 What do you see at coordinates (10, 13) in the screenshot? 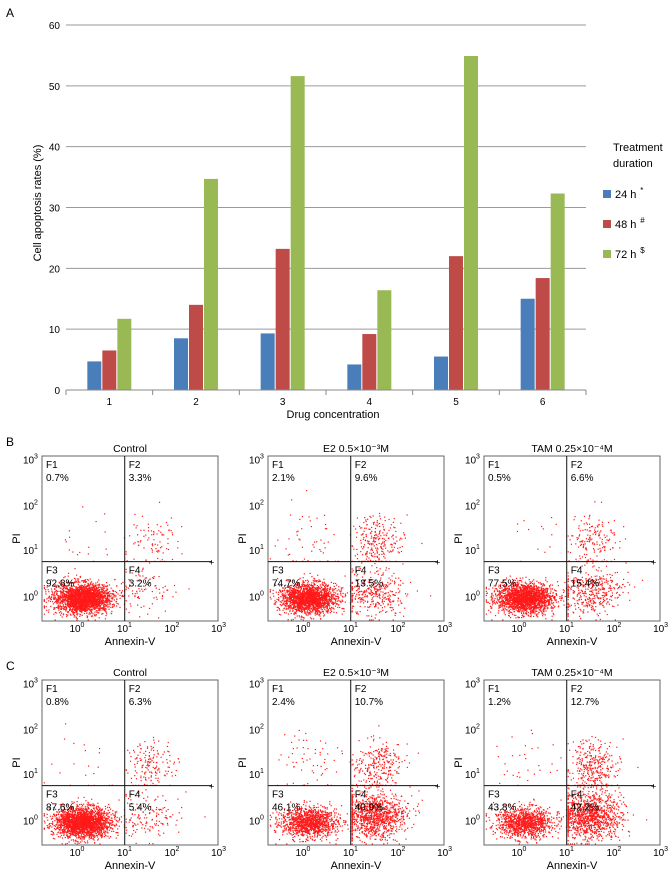
I see `panel-letter-a: A` at bounding box center [10, 13].